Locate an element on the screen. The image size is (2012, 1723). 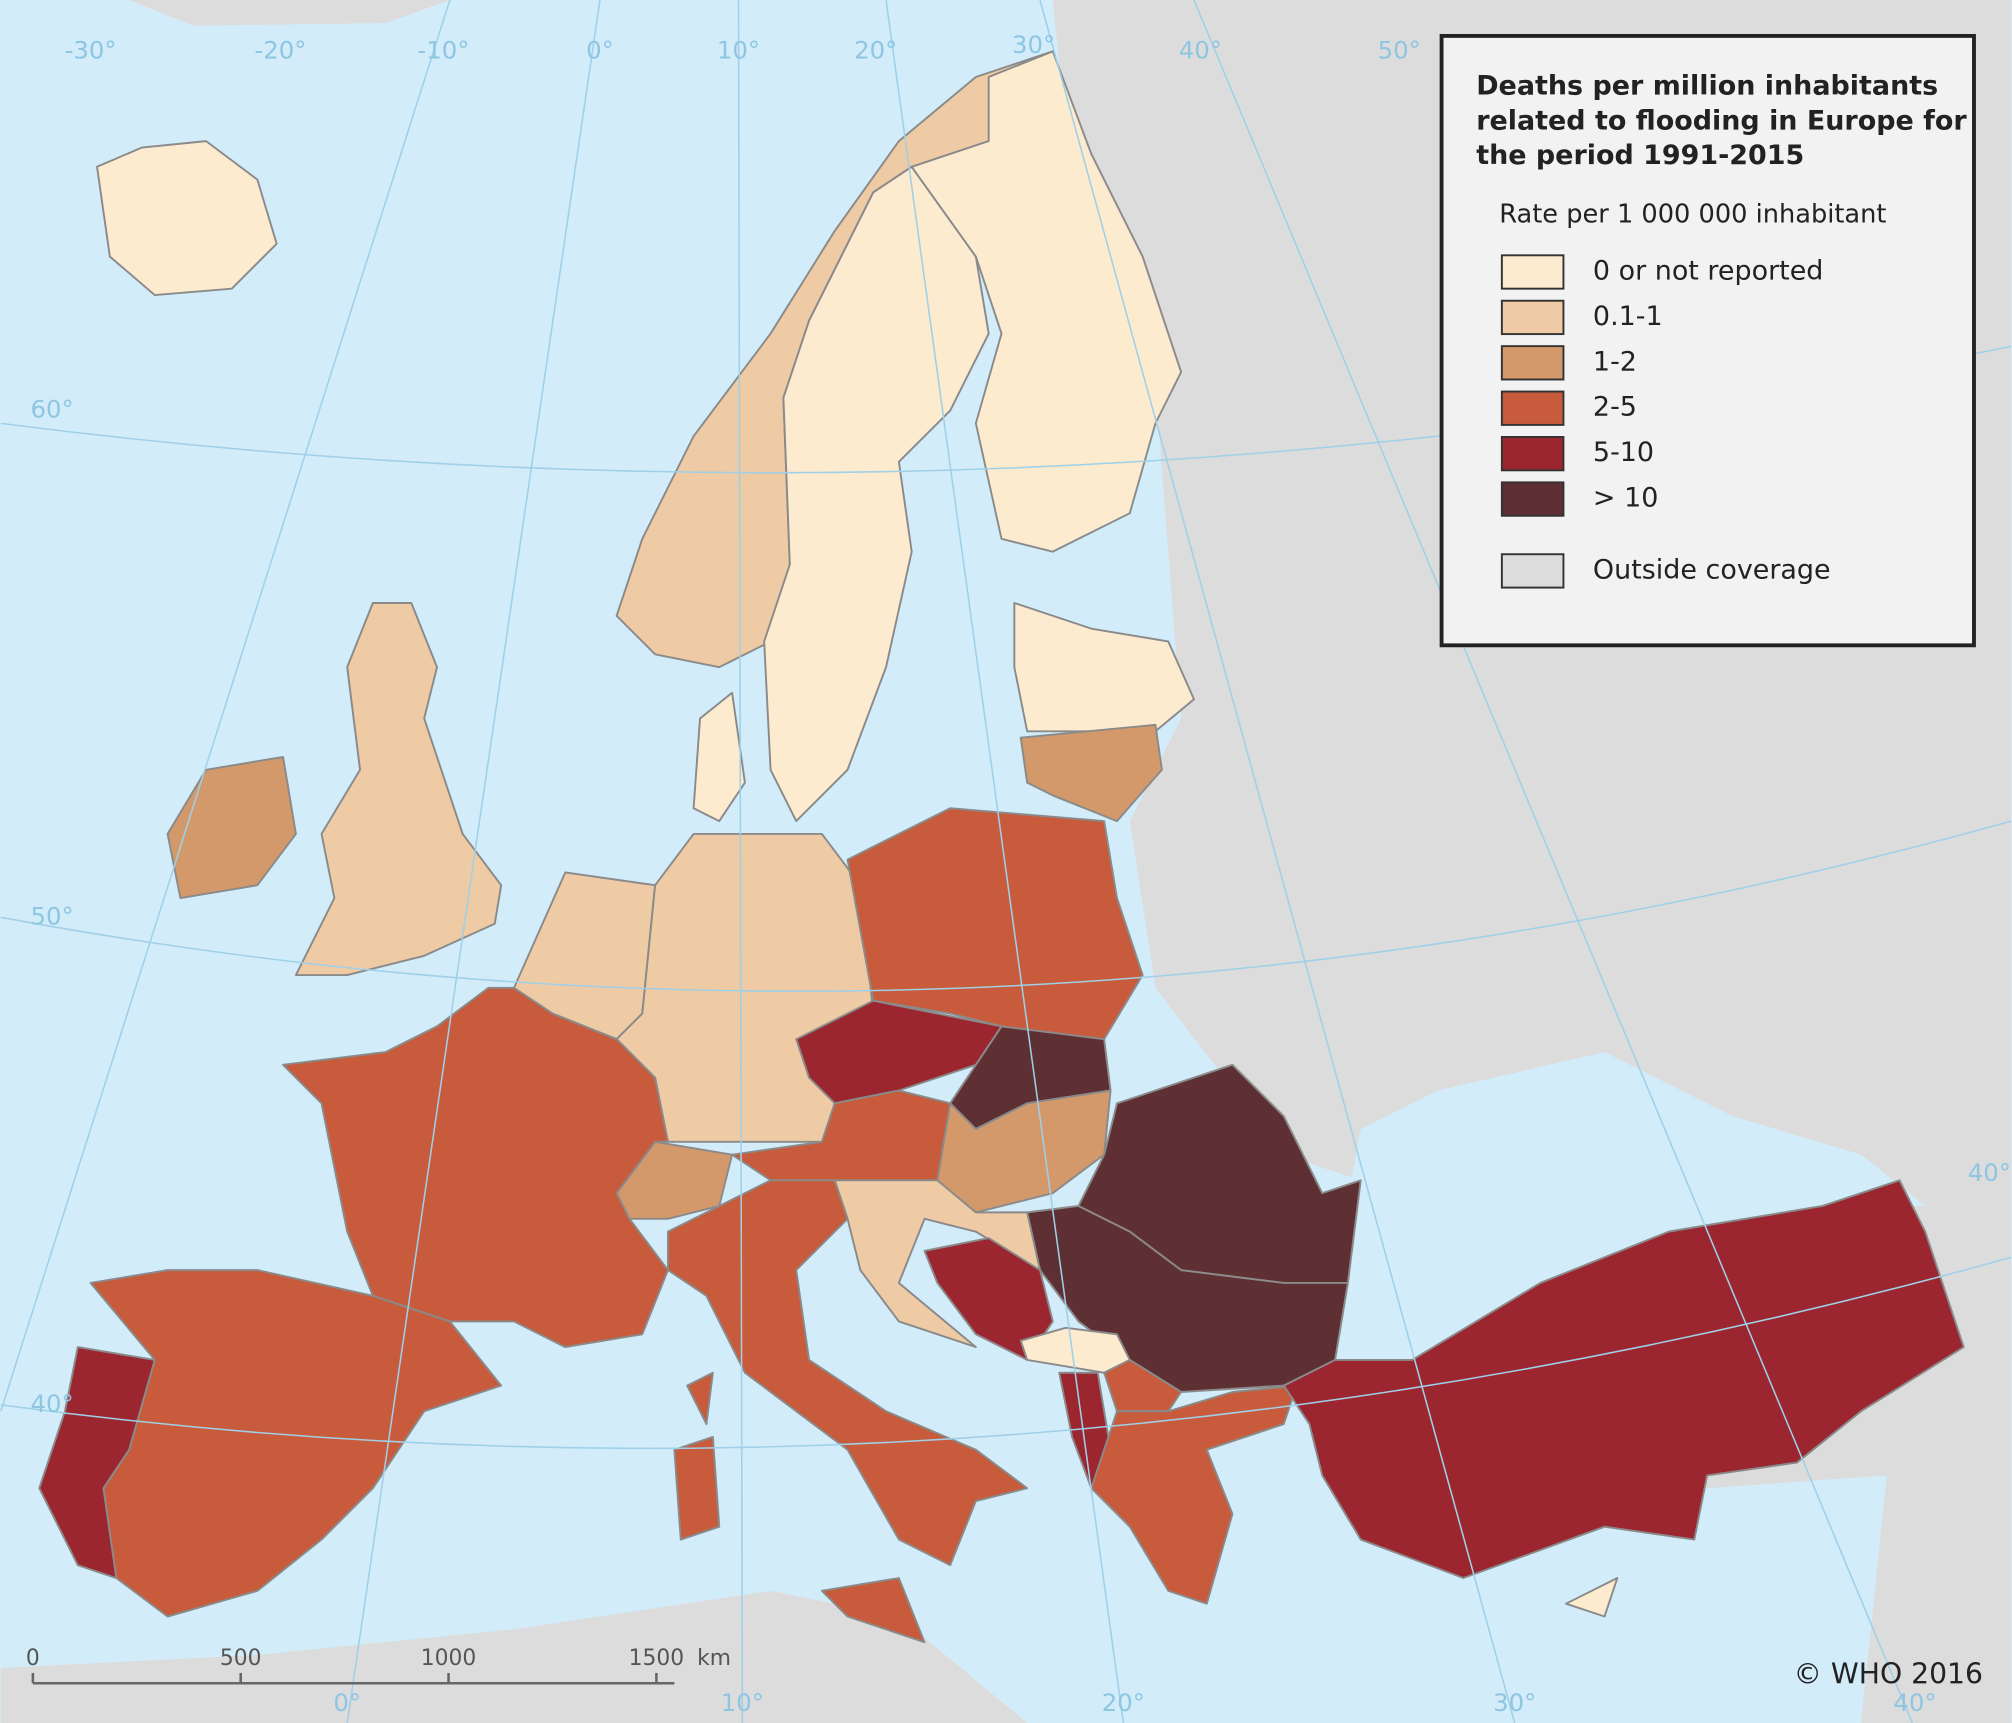
credit: © WHO 2016 is located at coordinates (1888, 1674).